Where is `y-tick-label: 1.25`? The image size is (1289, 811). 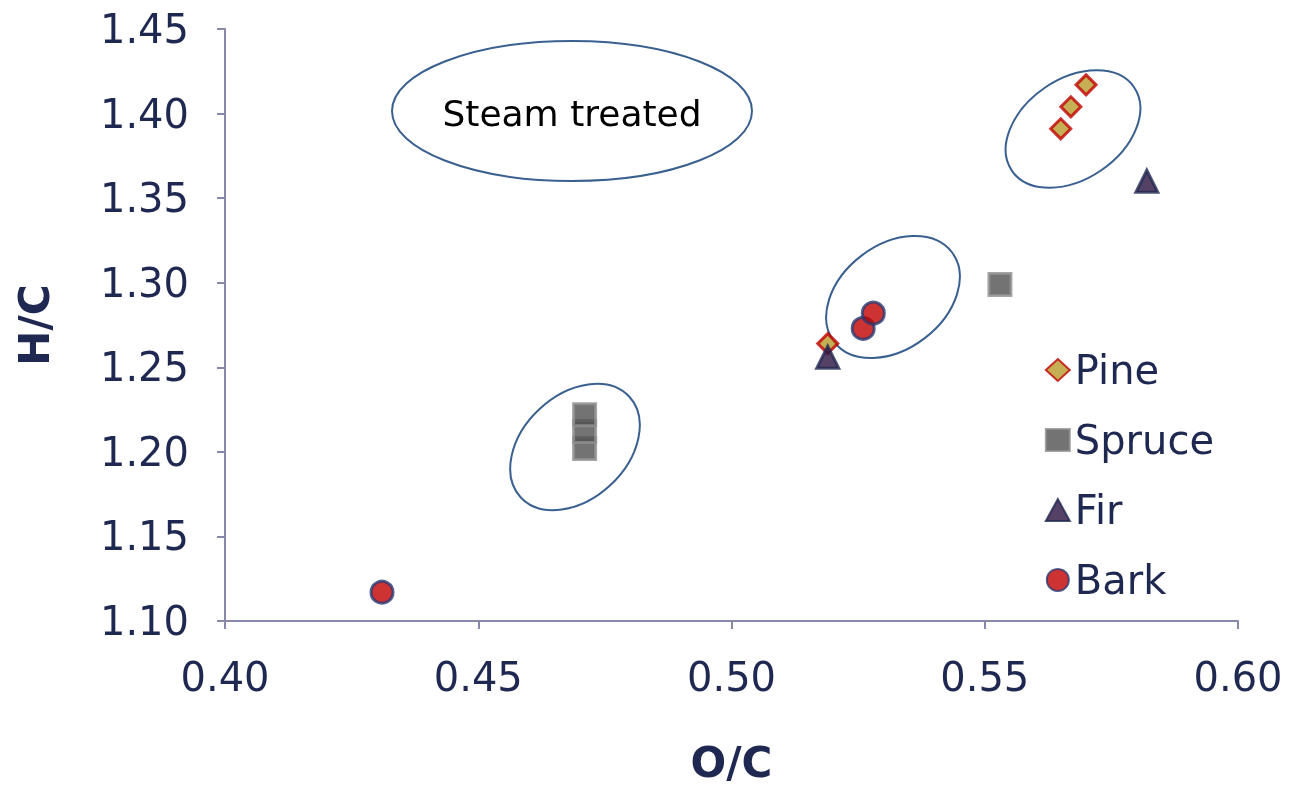
y-tick-label: 1.25 is located at coordinates (144, 367).